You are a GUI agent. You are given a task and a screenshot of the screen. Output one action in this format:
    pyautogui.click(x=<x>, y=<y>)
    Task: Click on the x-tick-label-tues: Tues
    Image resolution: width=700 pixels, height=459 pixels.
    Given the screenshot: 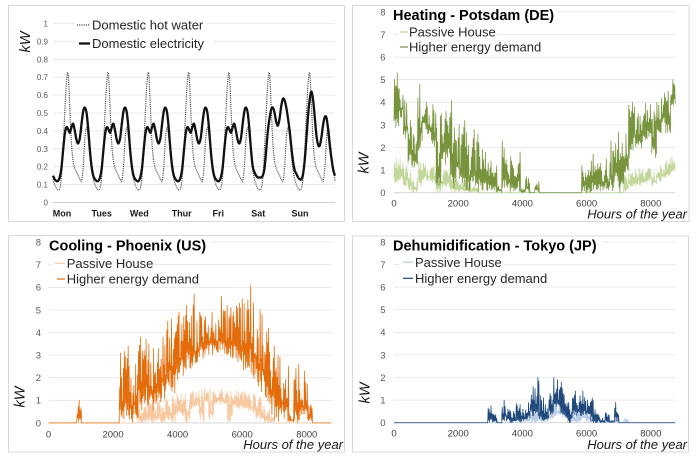 What is the action you would take?
    pyautogui.click(x=102, y=214)
    